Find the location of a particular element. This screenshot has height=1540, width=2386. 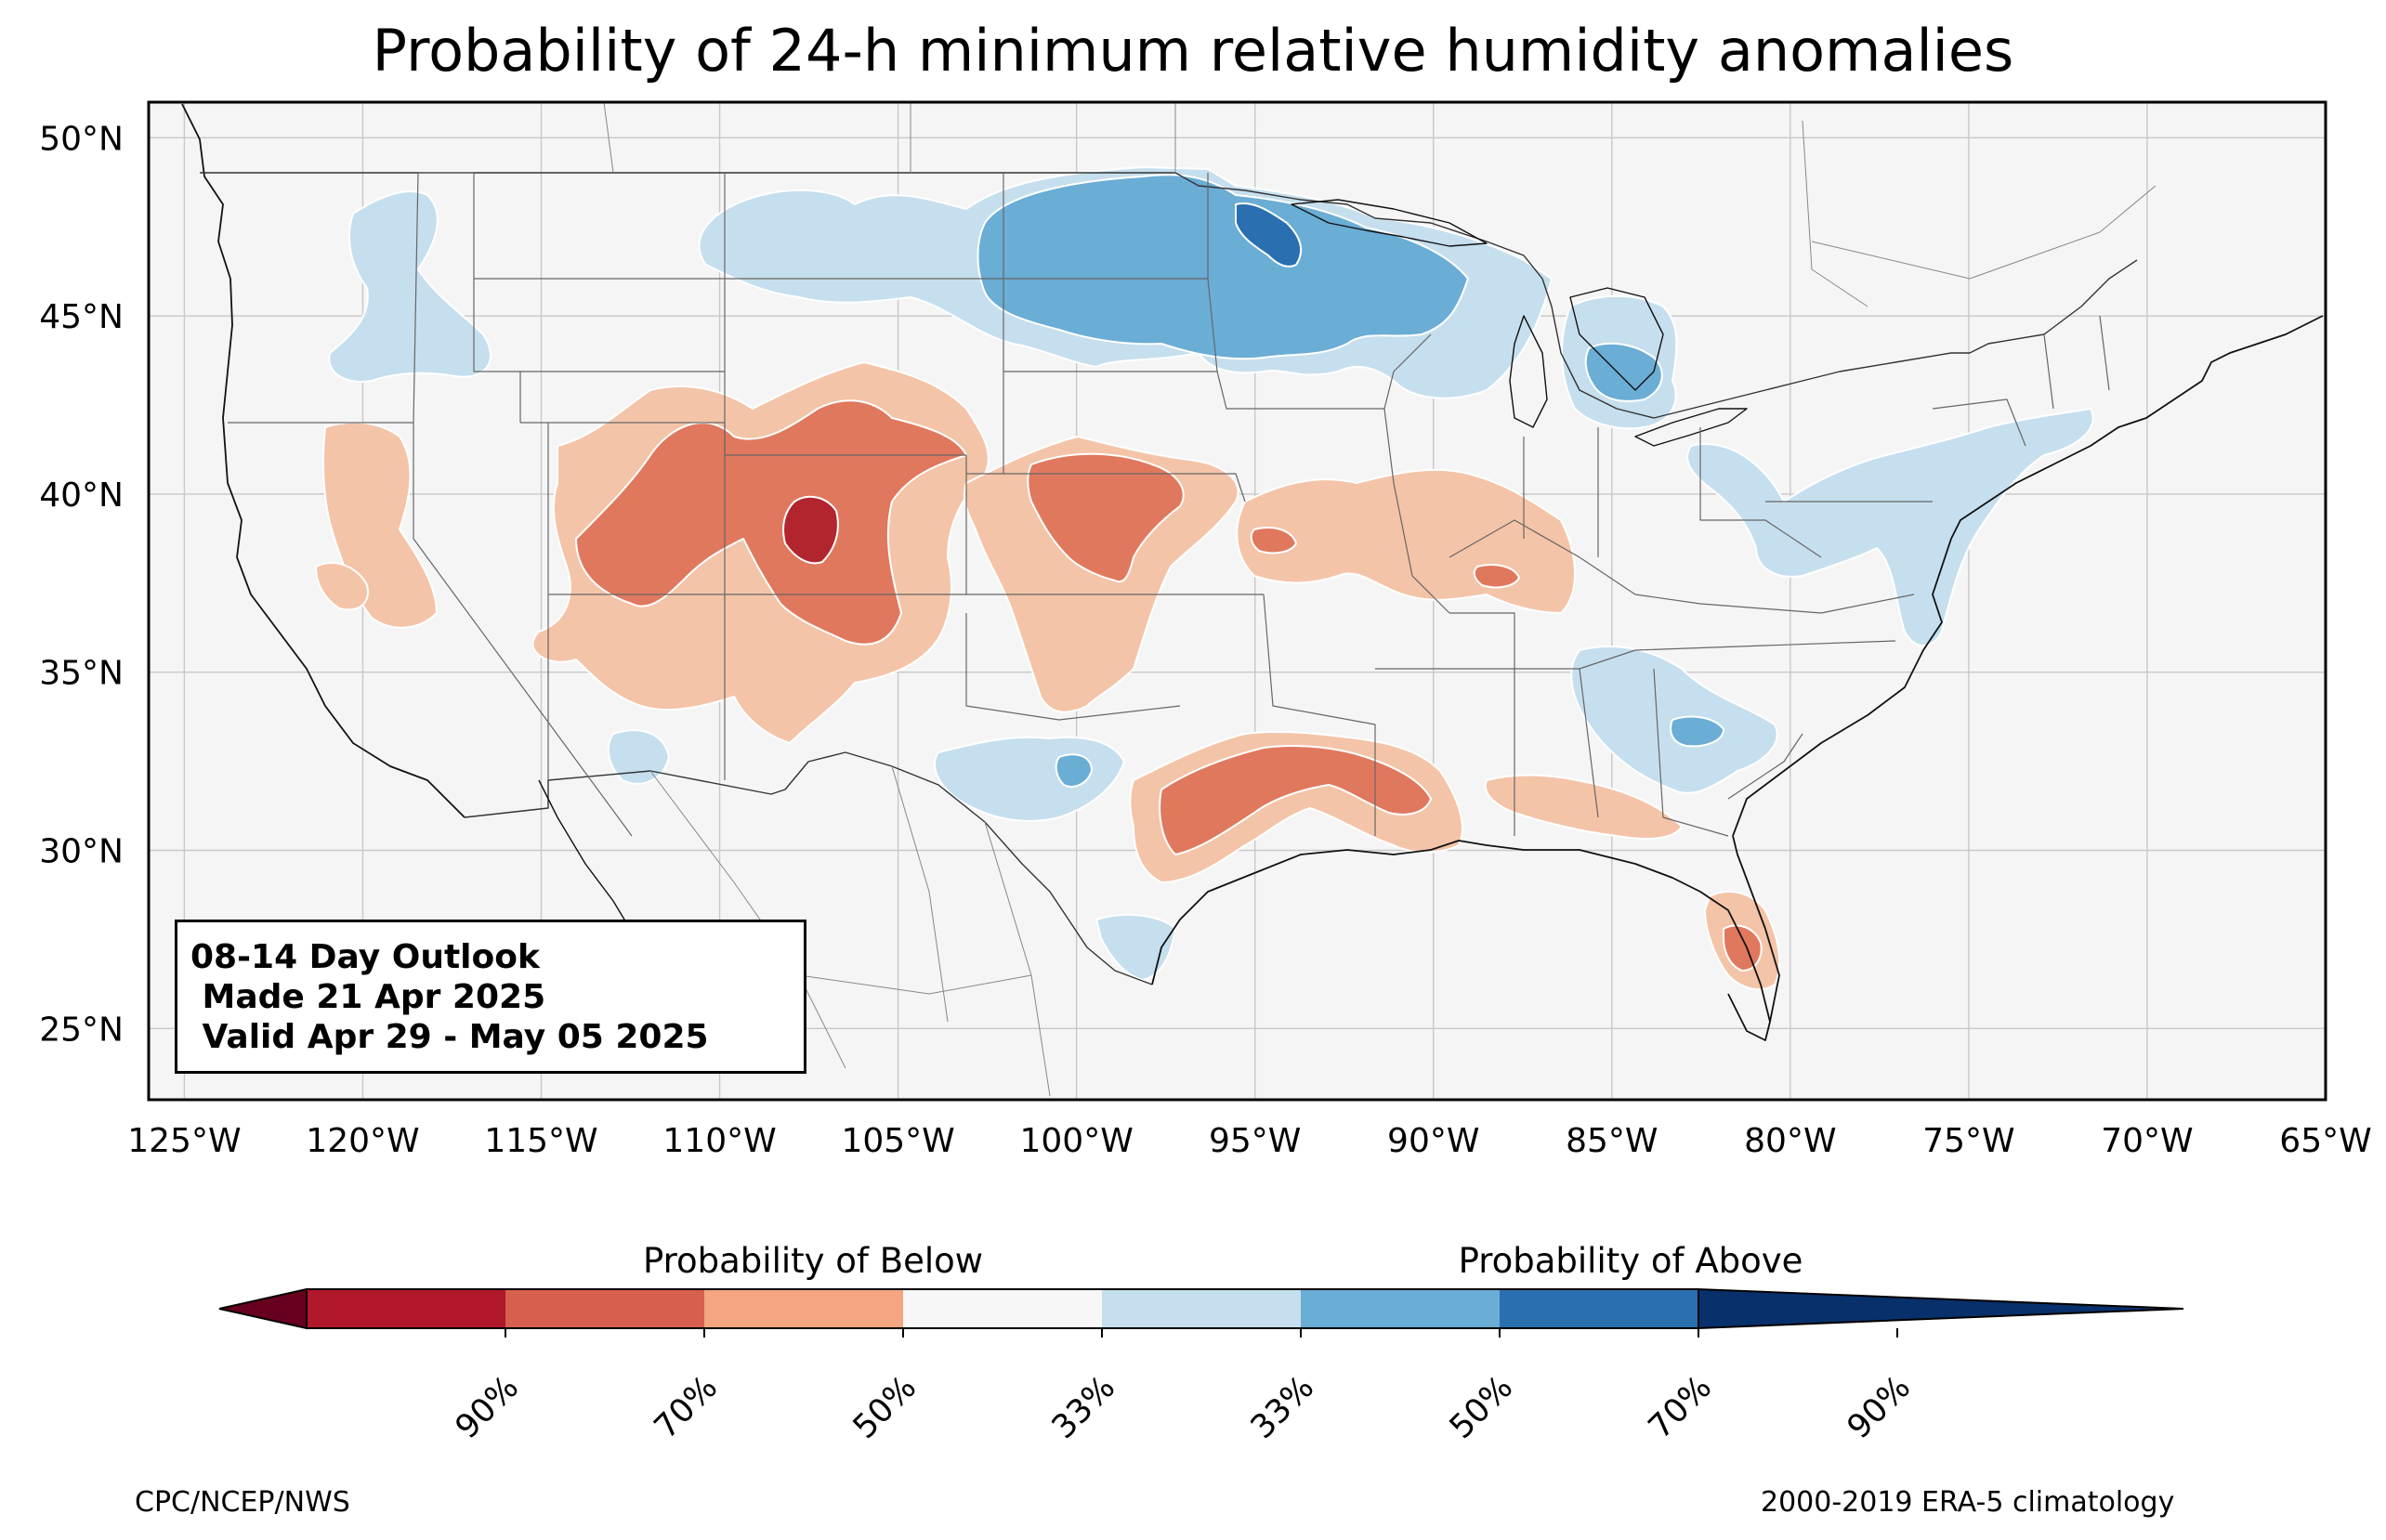

outlook-made-date: Made 21 Apr 2025 is located at coordinates (368, 997).